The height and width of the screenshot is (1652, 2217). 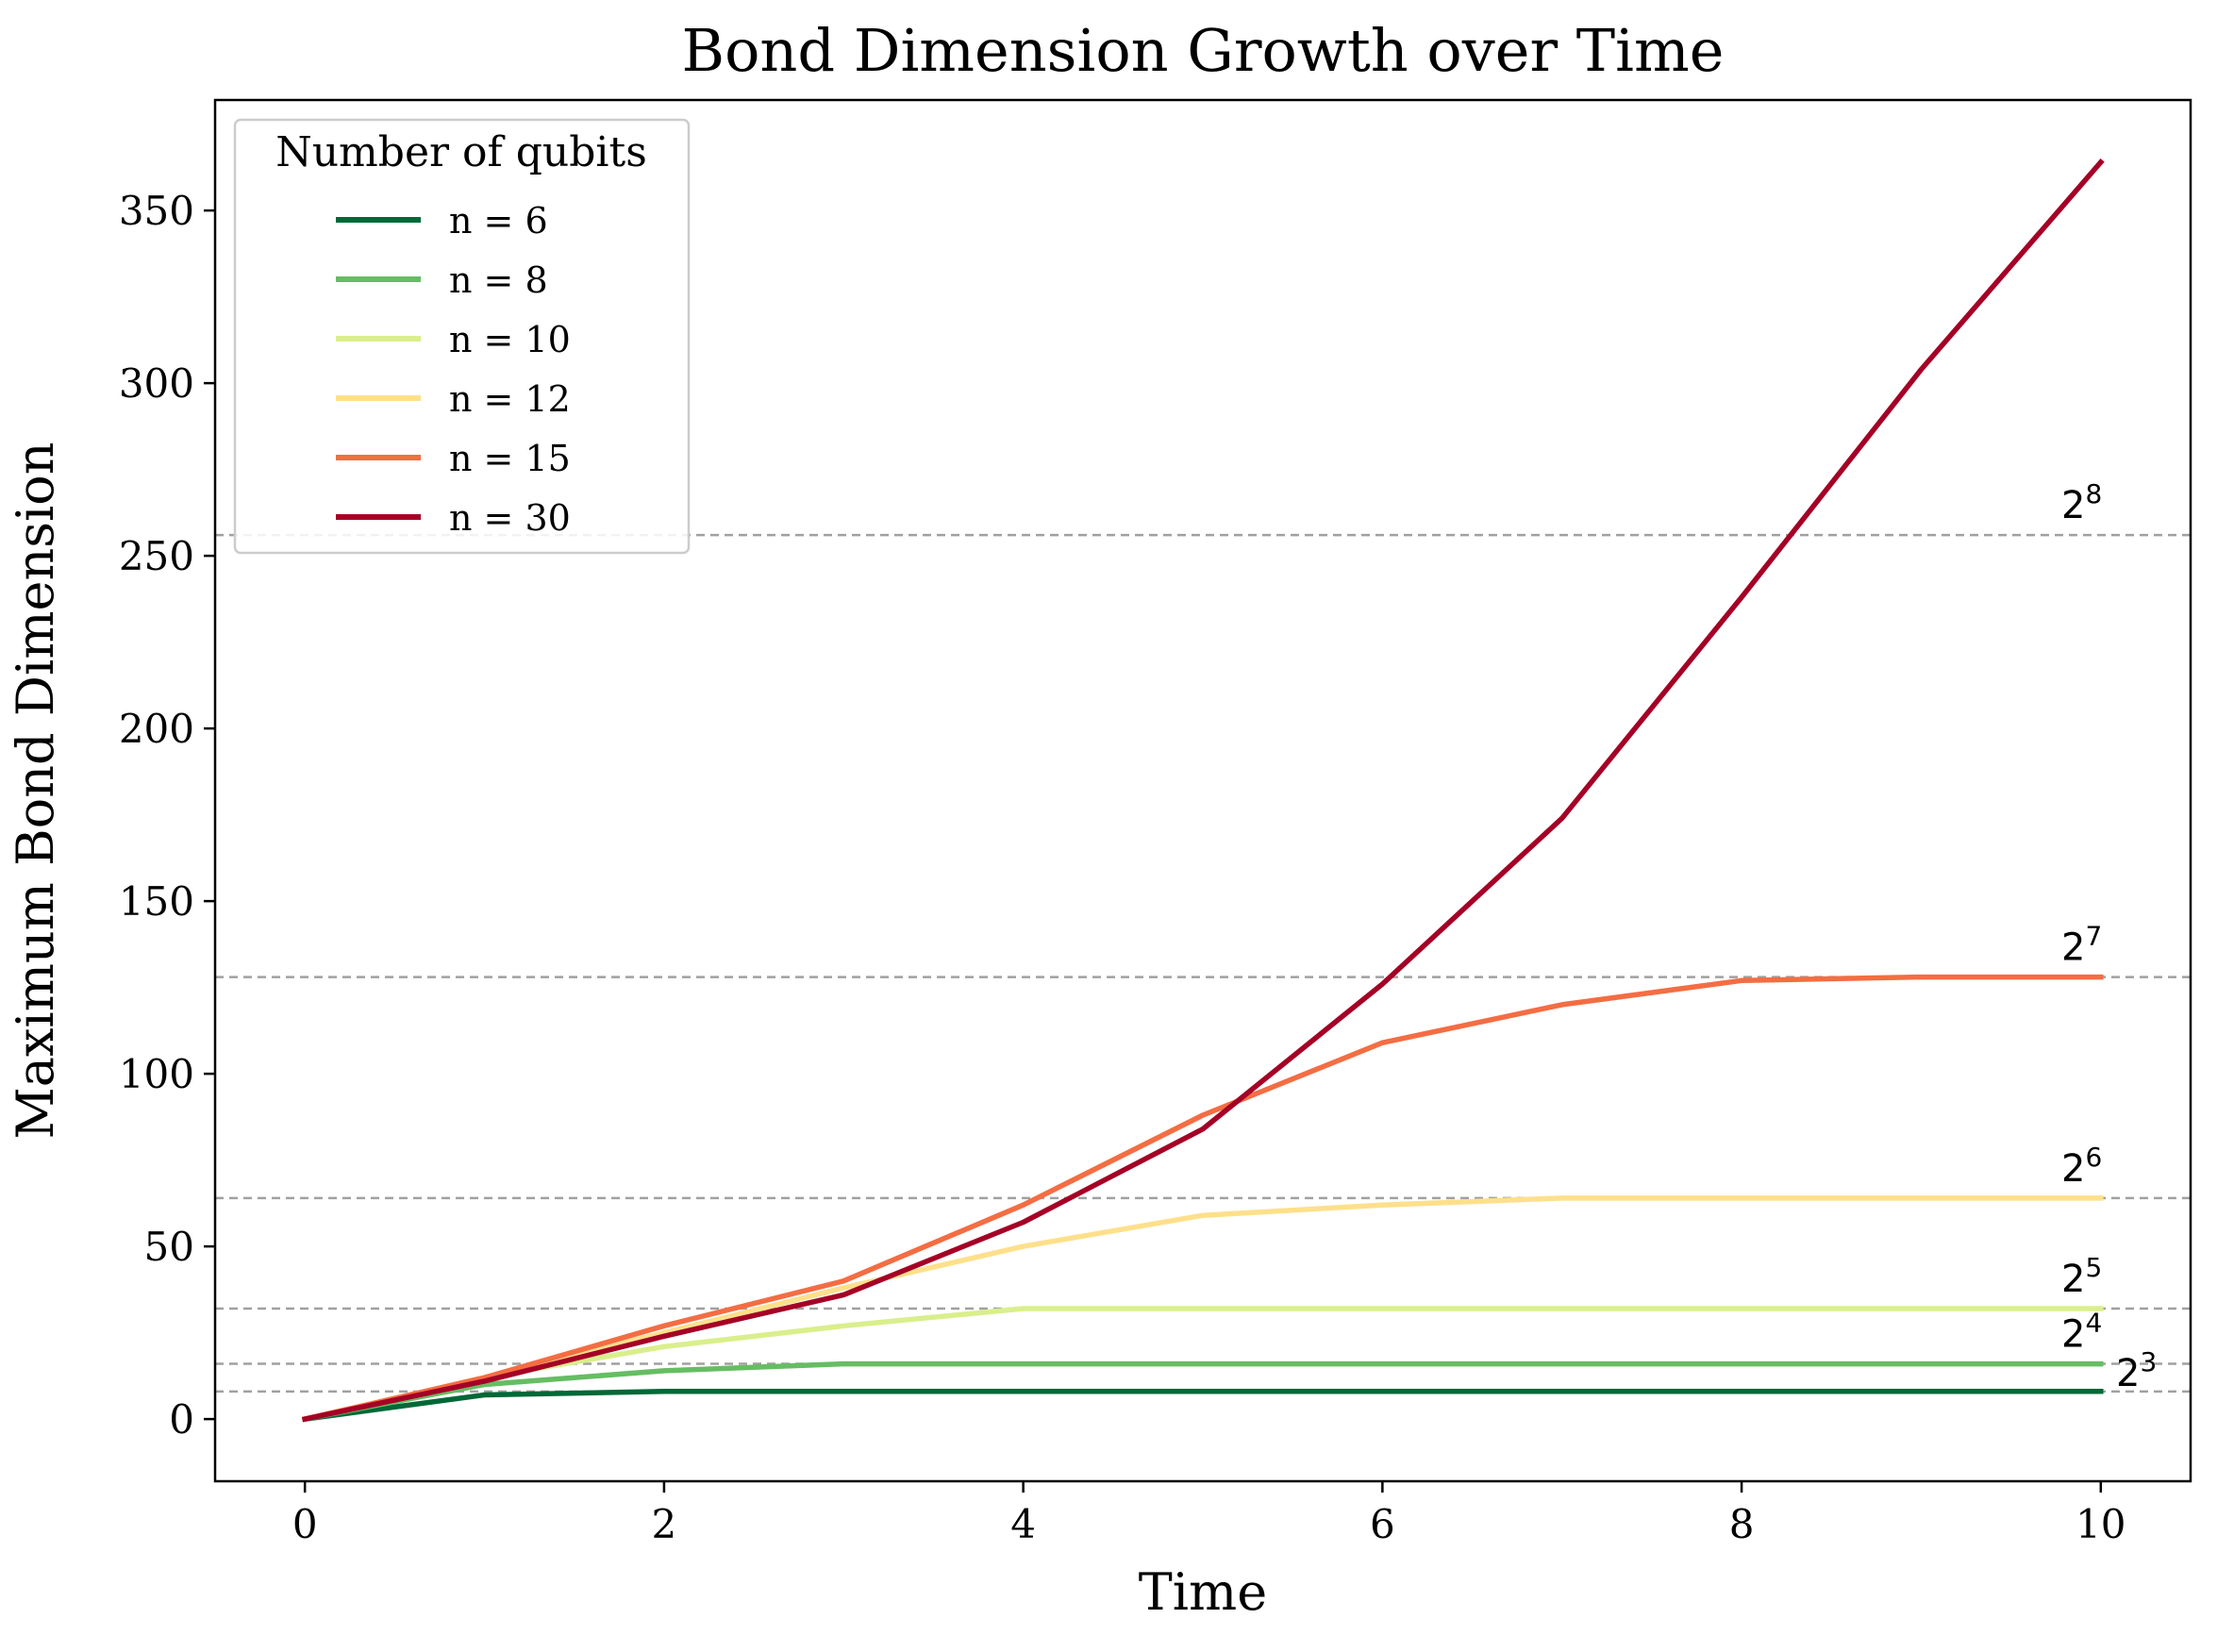 I want to click on legend-box, so click(x=462, y=336).